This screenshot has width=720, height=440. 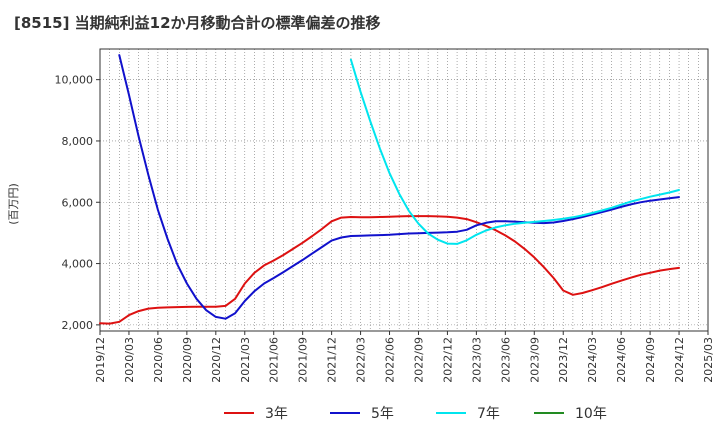 What do you see at coordinates (361, 360) in the screenshot?
I see `x-tick-label: 2022/03` at bounding box center [361, 360].